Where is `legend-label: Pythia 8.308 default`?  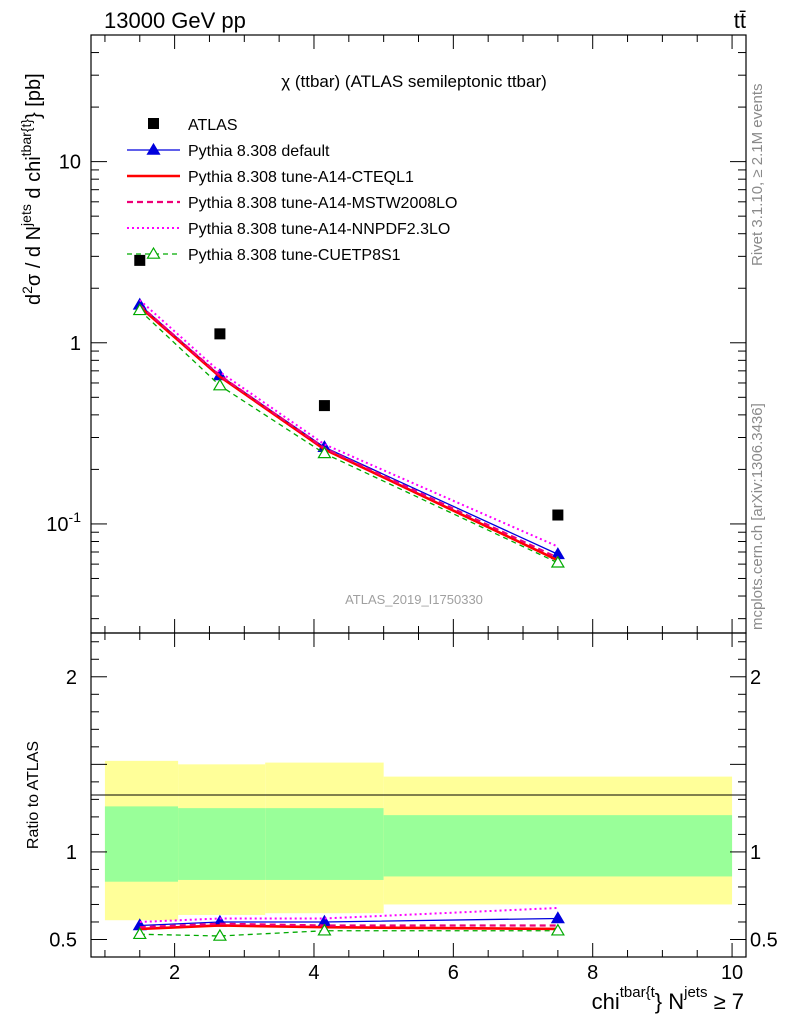 legend-label: Pythia 8.308 default is located at coordinates (259, 151).